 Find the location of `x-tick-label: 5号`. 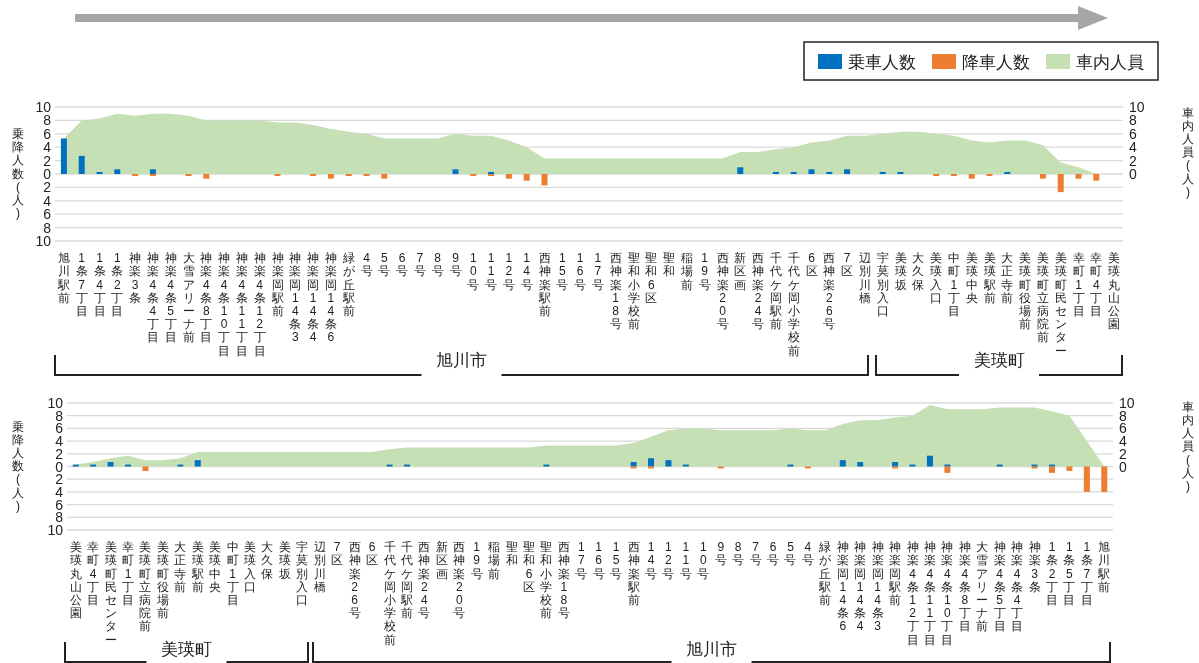

x-tick-label: 5号 is located at coordinates (384, 265).